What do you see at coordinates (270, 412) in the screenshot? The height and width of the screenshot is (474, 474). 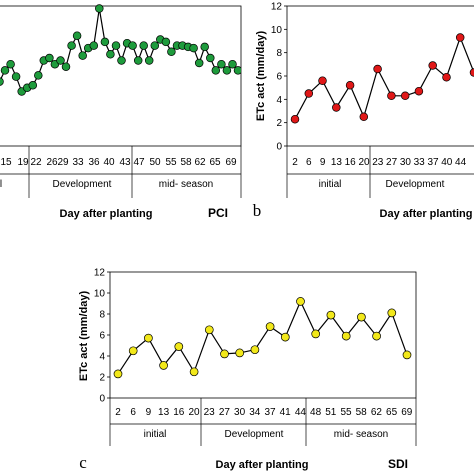 I see `x-tick-label: 37` at bounding box center [270, 412].